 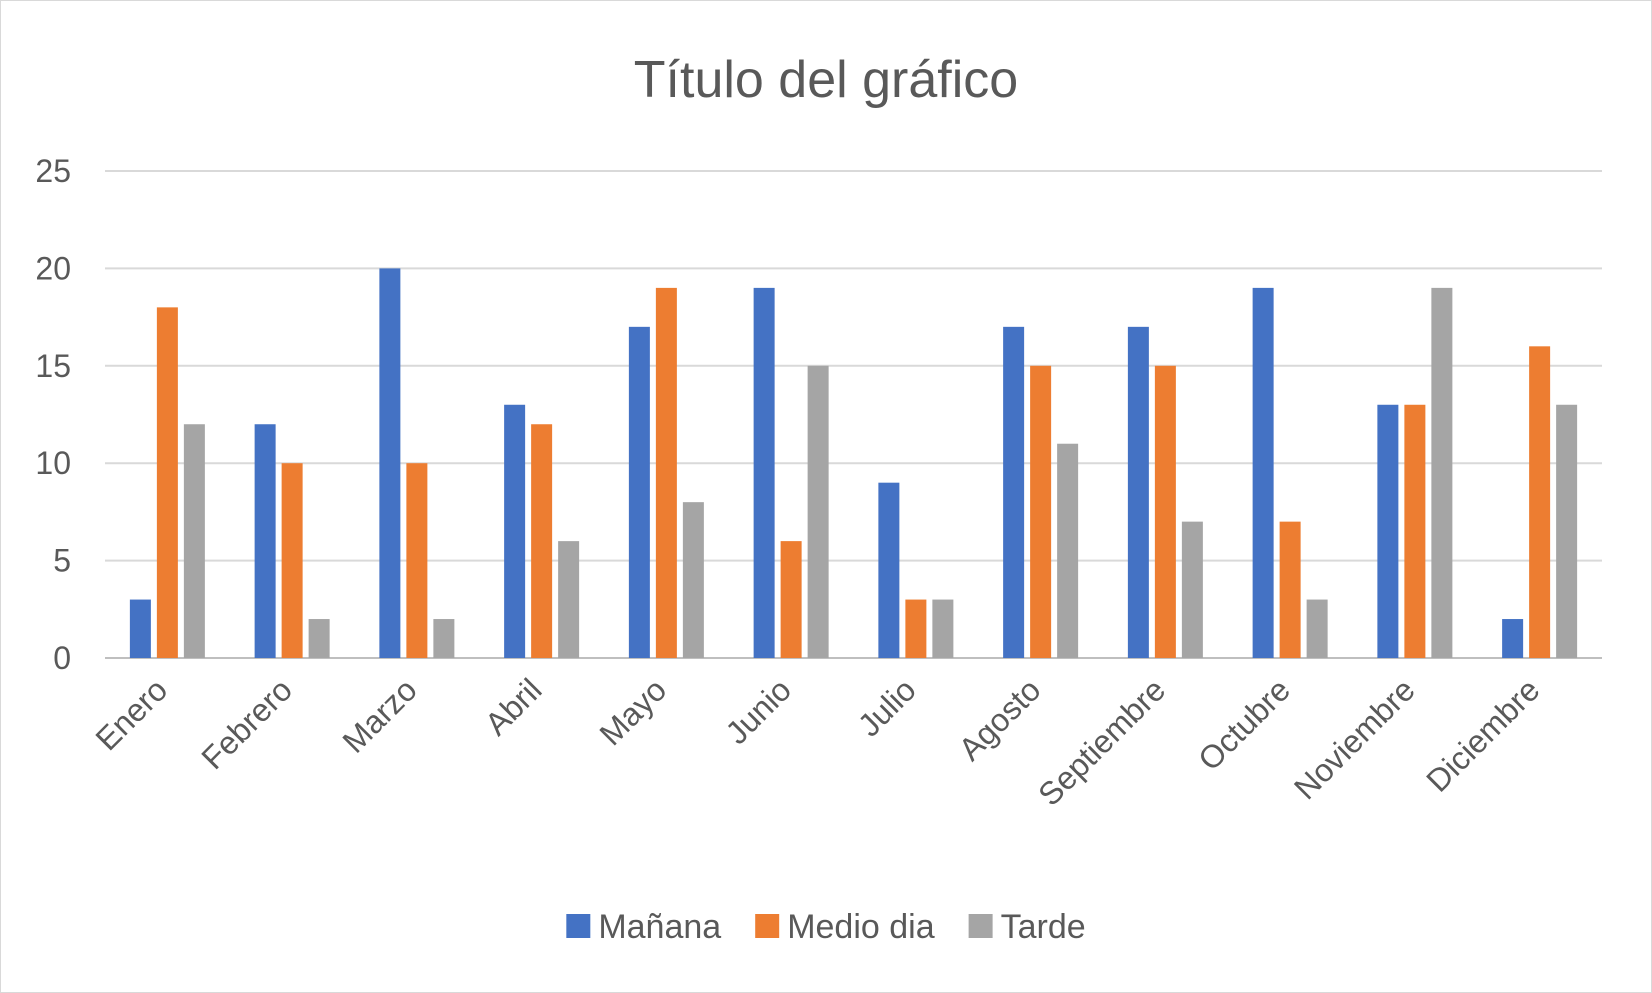 What do you see at coordinates (1482, 734) in the screenshot?
I see `x-tick-label: Diciembre` at bounding box center [1482, 734].